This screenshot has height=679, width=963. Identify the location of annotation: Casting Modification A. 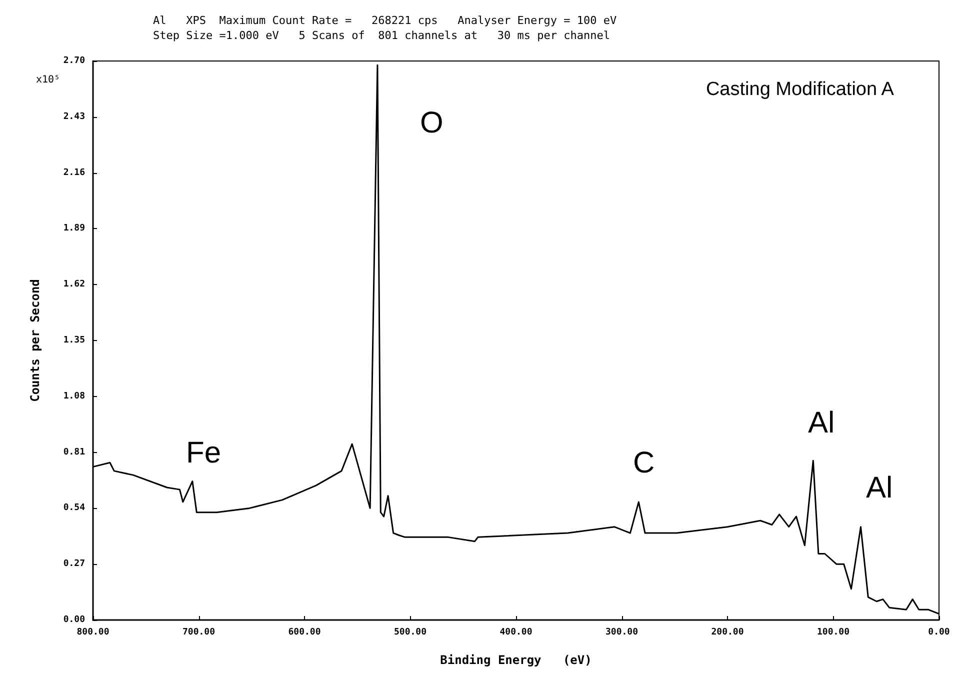
(800, 89).